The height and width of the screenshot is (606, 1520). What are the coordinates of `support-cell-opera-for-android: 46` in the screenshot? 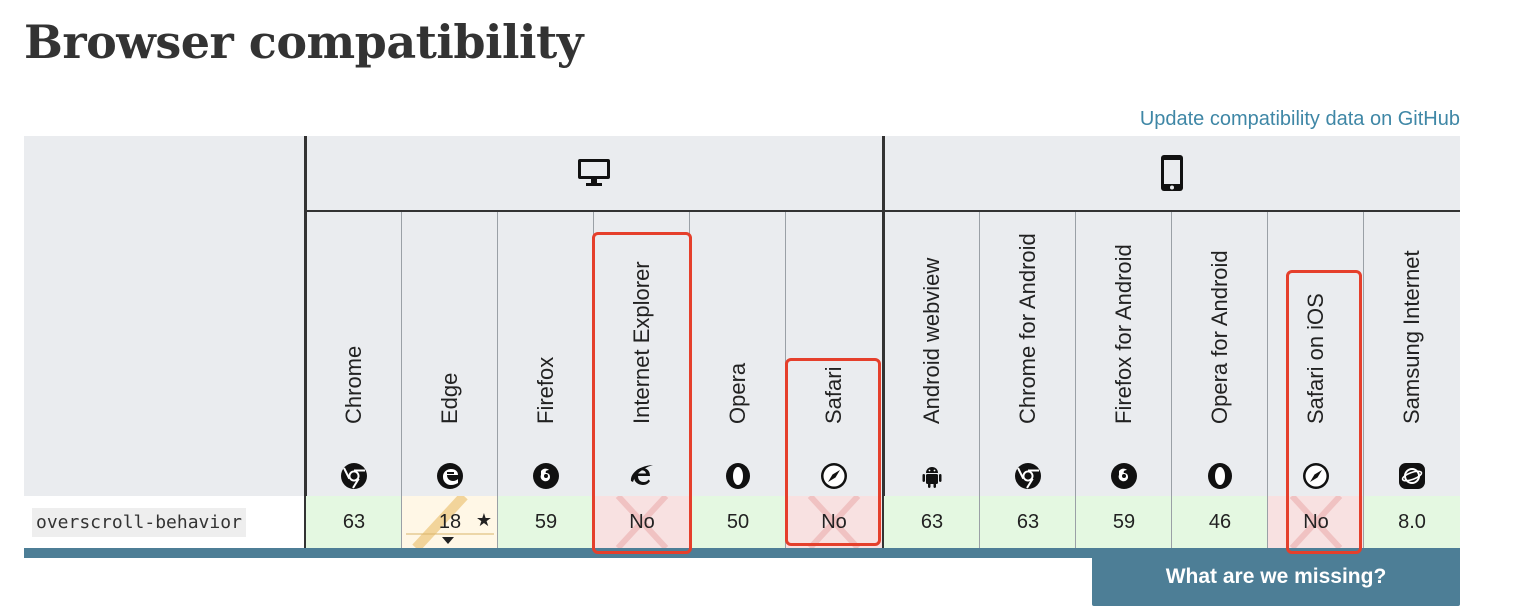 It's located at (1220, 522).